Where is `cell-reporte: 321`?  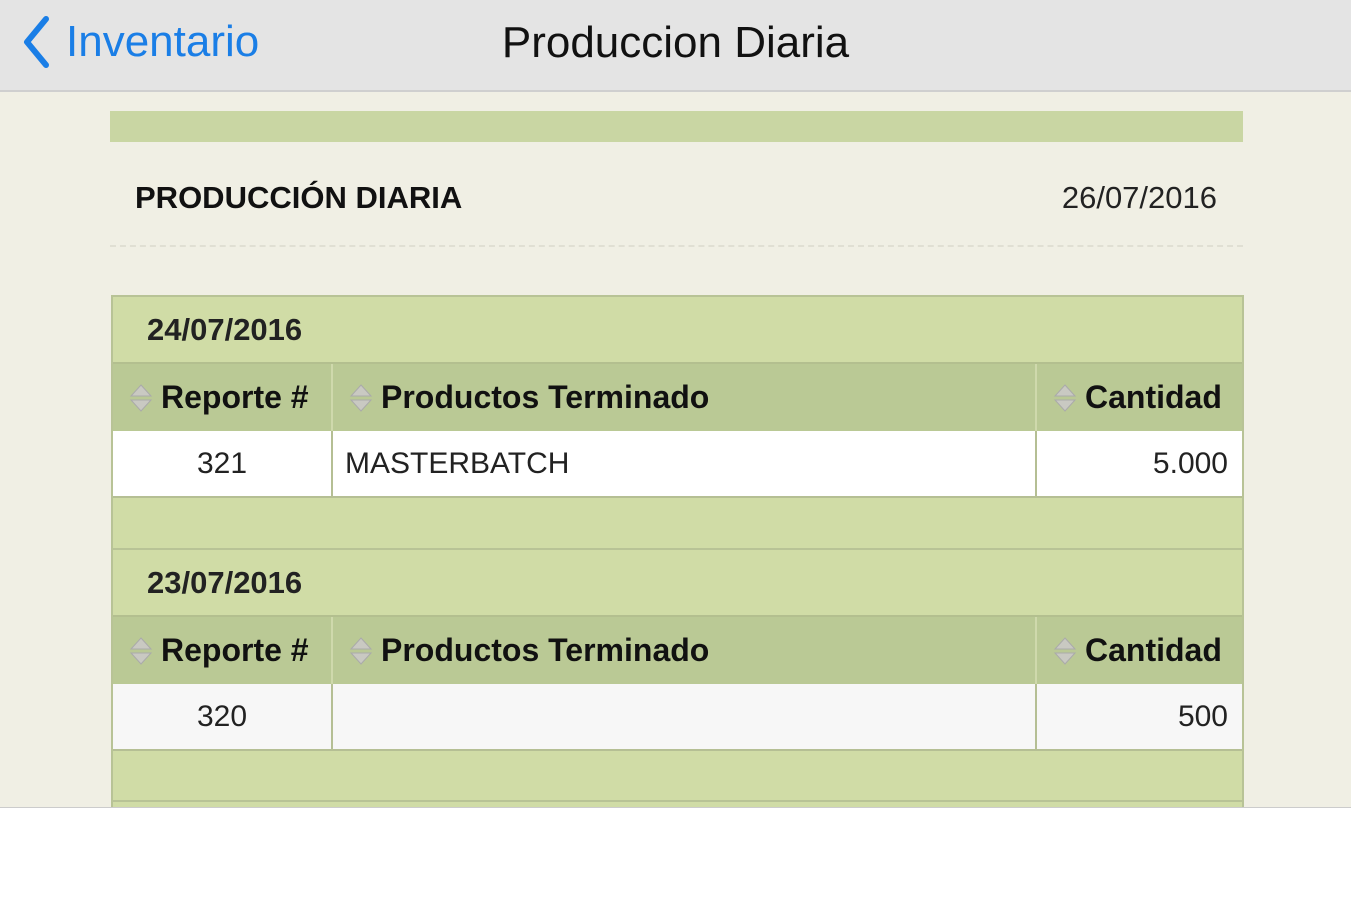 cell-reporte: 321 is located at coordinates (223, 464).